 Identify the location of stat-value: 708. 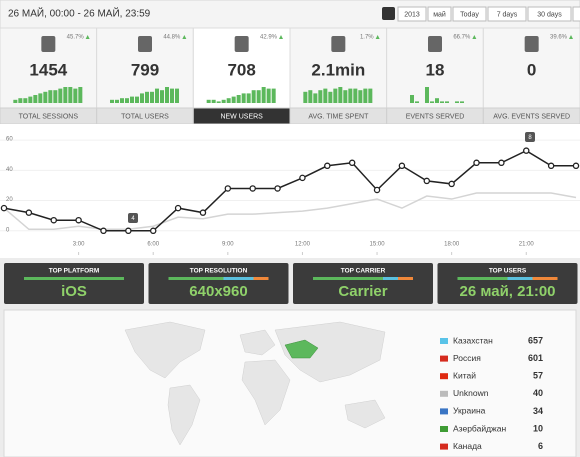
(241, 69).